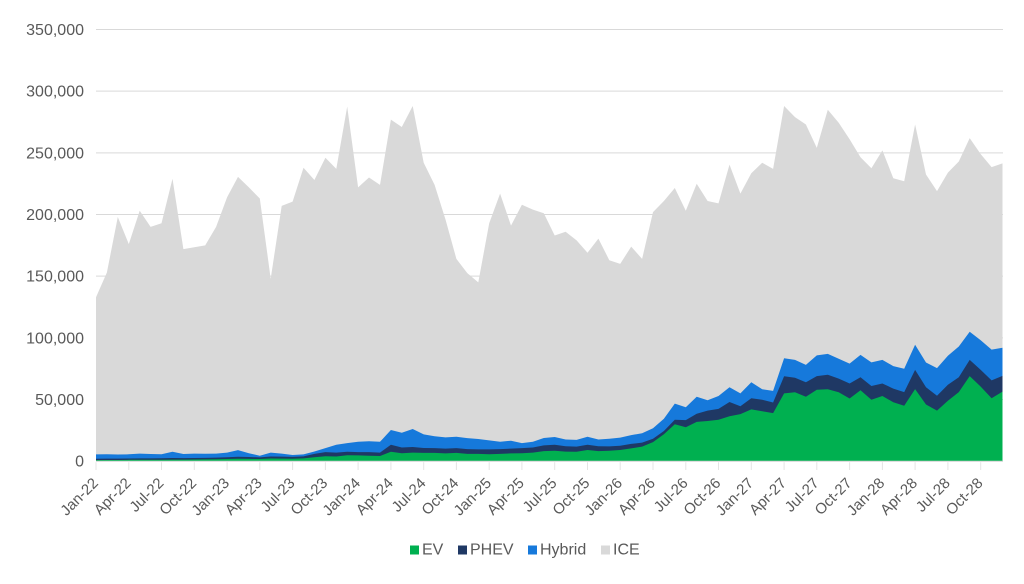 This screenshot has width=1024, height=584. I want to click on svg-text: 50,000, so click(59, 400).